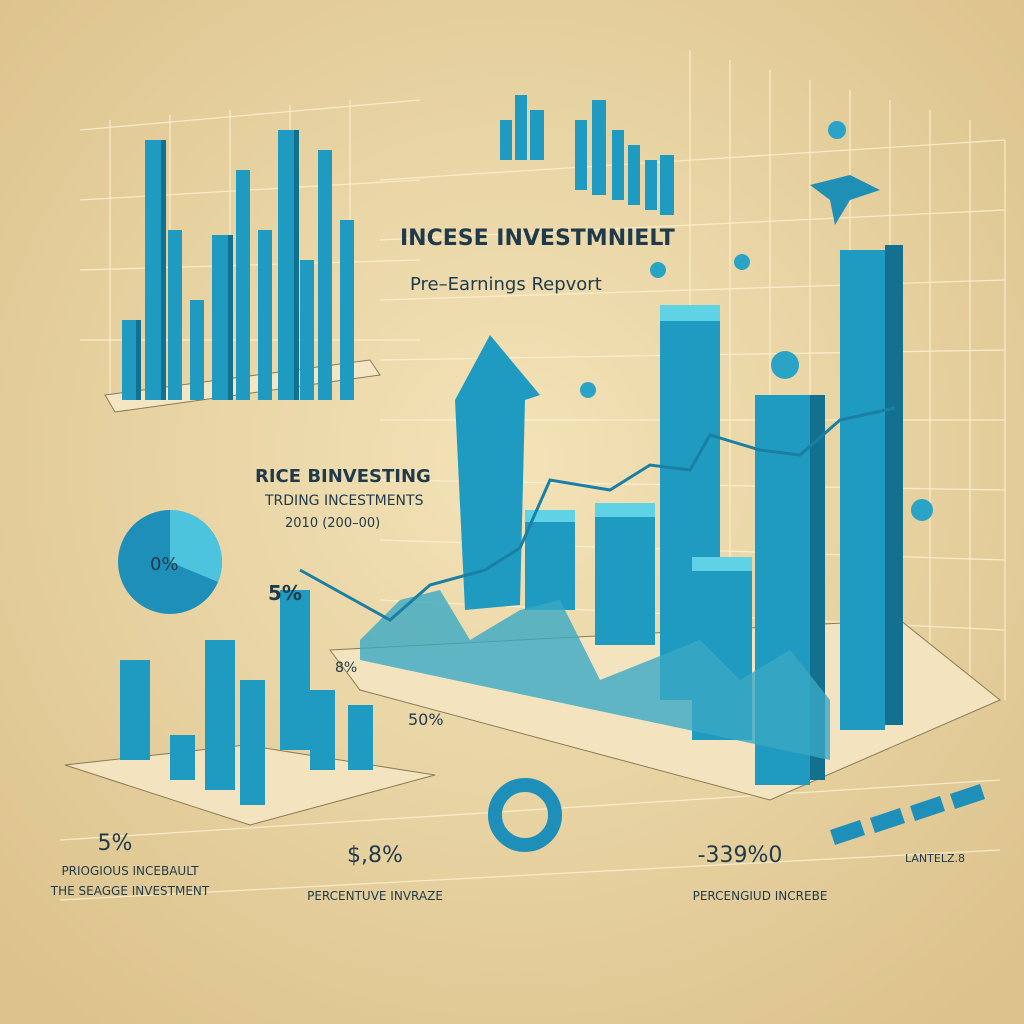  I want to click on stat-label: PRIOGIOUS INCEBAULT, so click(130, 871).